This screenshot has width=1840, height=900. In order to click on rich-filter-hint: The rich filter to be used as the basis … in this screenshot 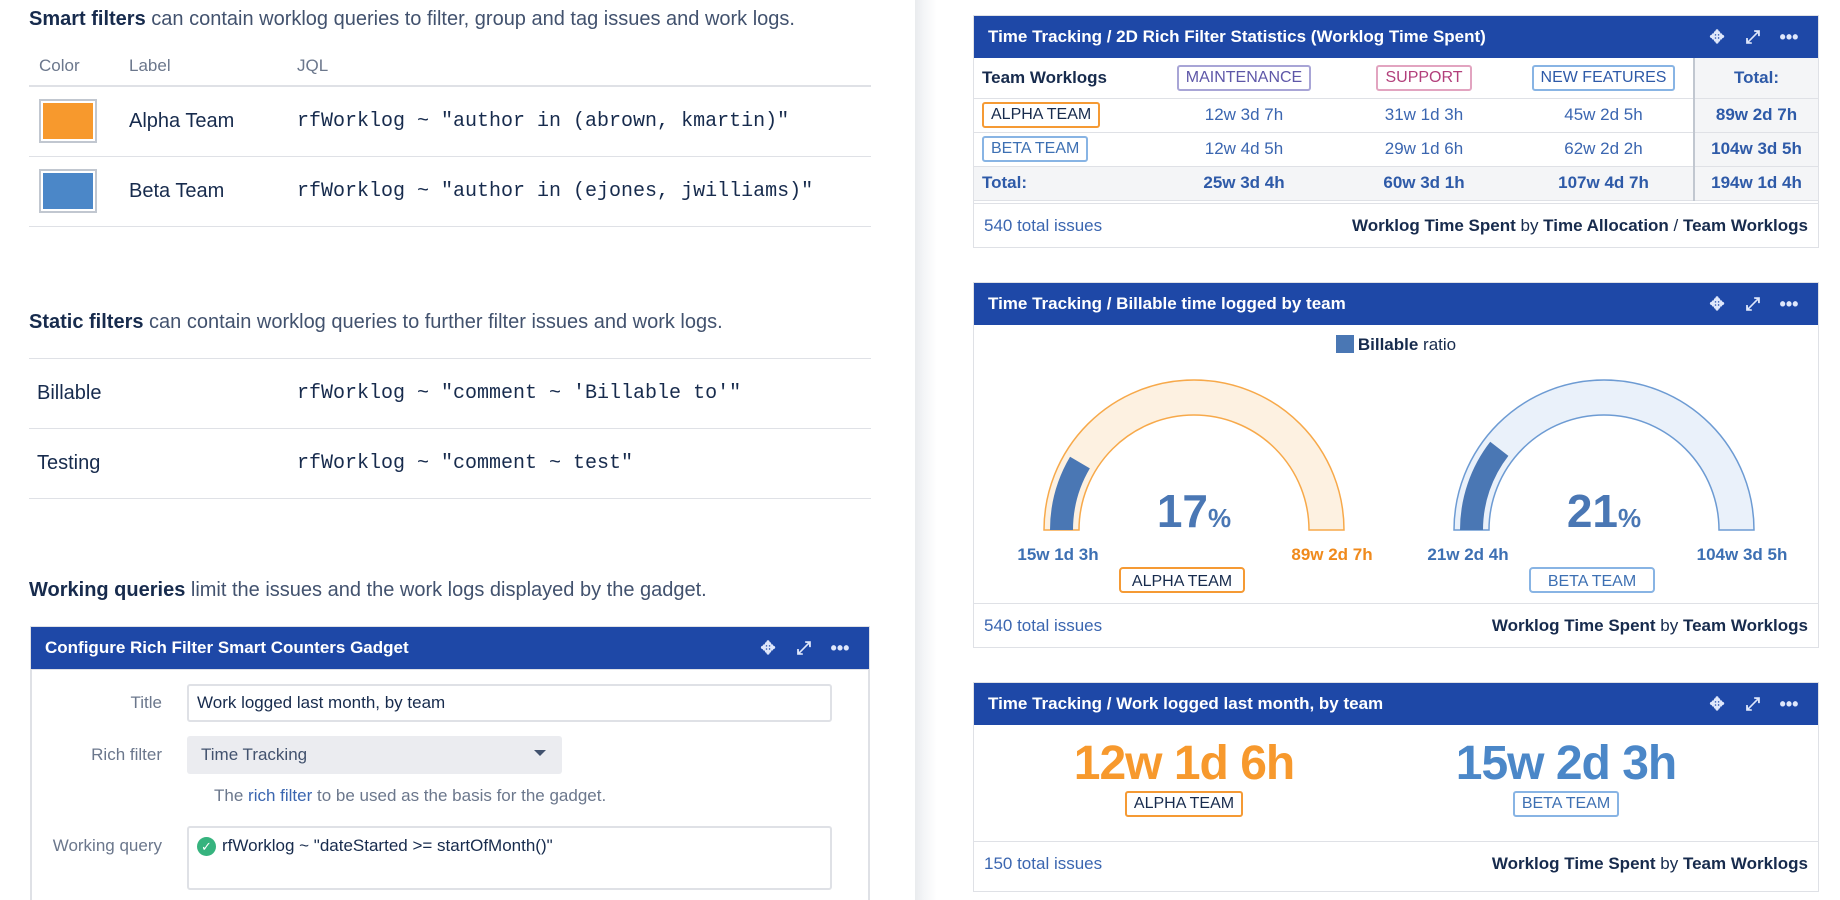, I will do `click(450, 796)`.